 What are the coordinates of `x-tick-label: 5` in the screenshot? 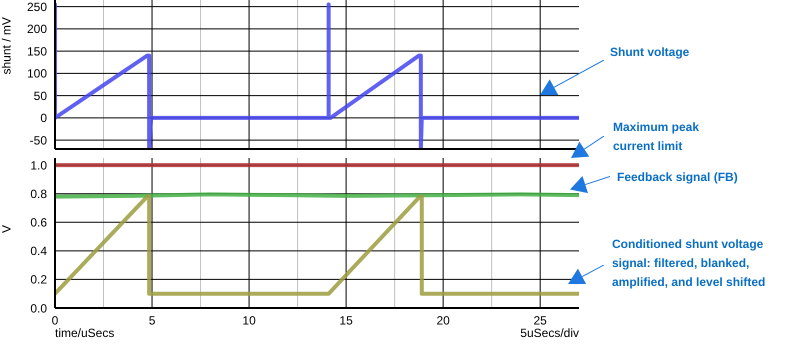 It's located at (152, 321).